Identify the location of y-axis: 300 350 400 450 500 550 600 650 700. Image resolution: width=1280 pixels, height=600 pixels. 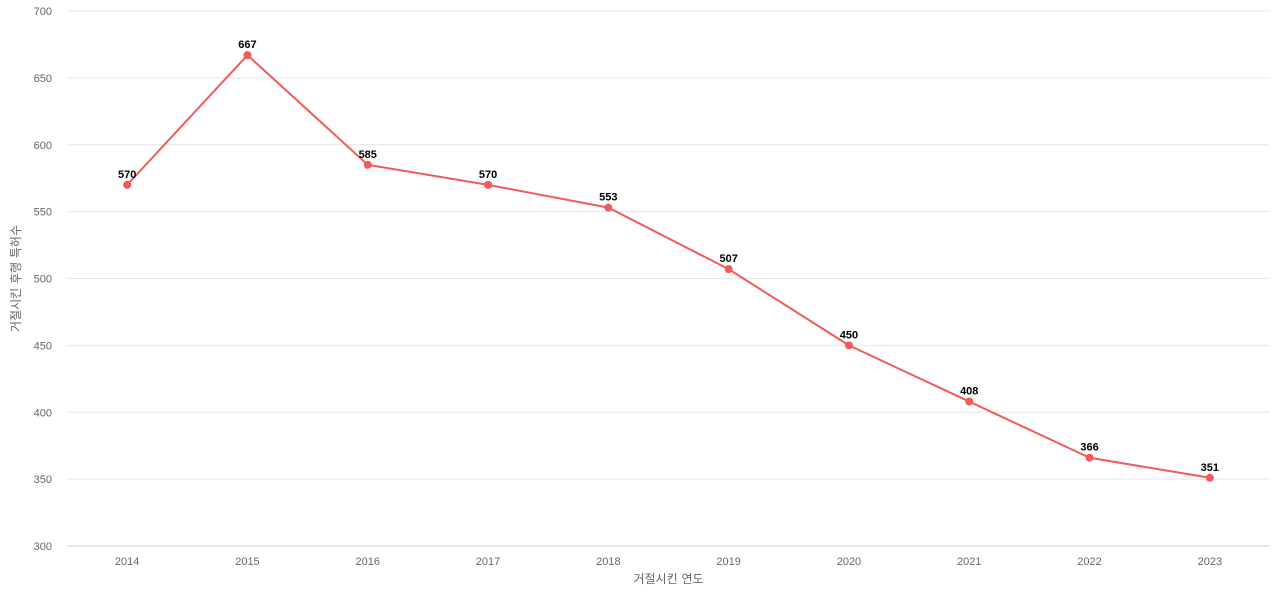
(43, 279).